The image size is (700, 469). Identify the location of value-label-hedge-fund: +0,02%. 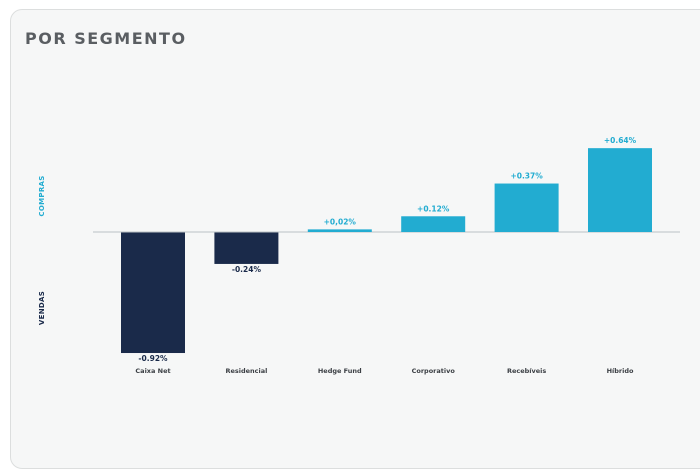
(340, 221).